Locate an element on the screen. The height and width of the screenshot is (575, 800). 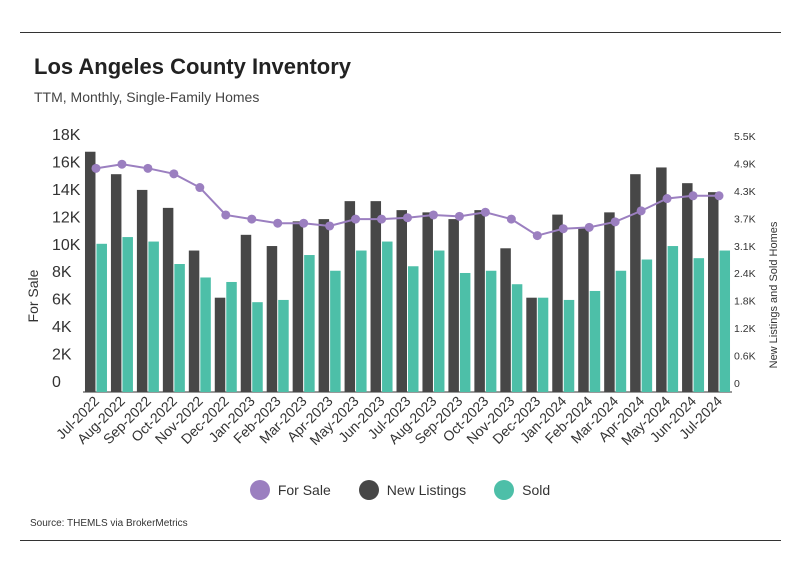
y-right-tick-label: 4.3K is located at coordinates (745, 192).